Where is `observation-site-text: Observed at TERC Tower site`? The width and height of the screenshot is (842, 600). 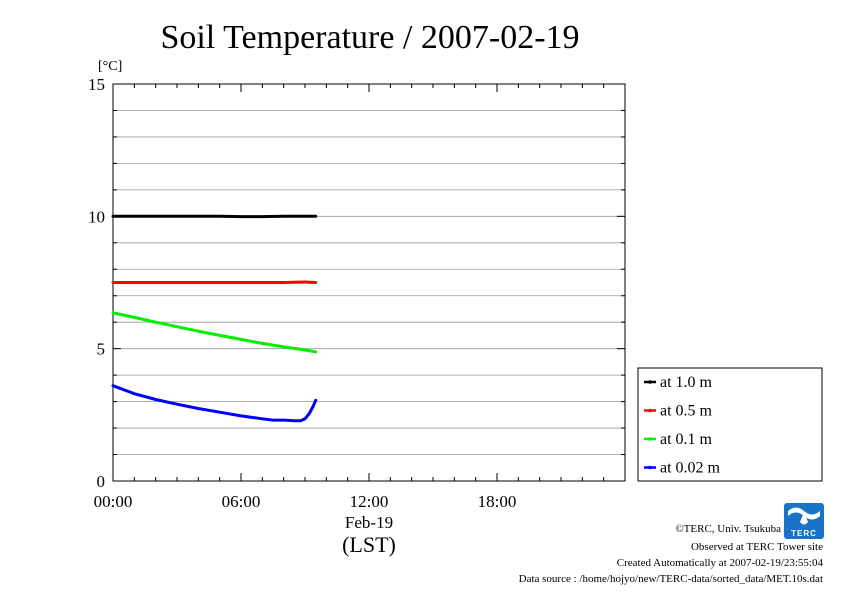 observation-site-text: Observed at TERC Tower site is located at coordinates (757, 547).